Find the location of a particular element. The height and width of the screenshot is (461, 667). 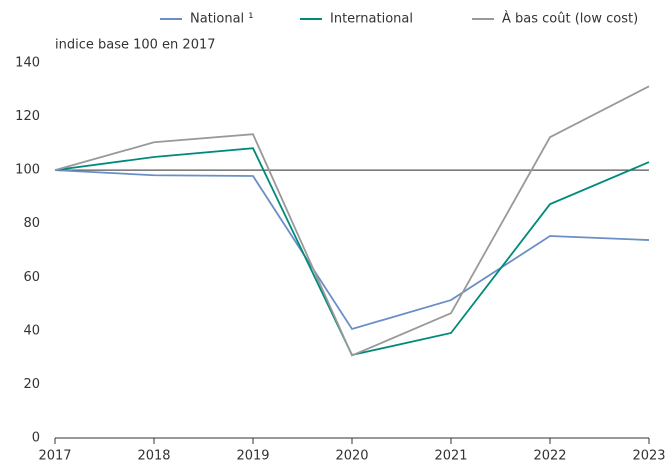

y-tick-label: 40 is located at coordinates (31, 330).